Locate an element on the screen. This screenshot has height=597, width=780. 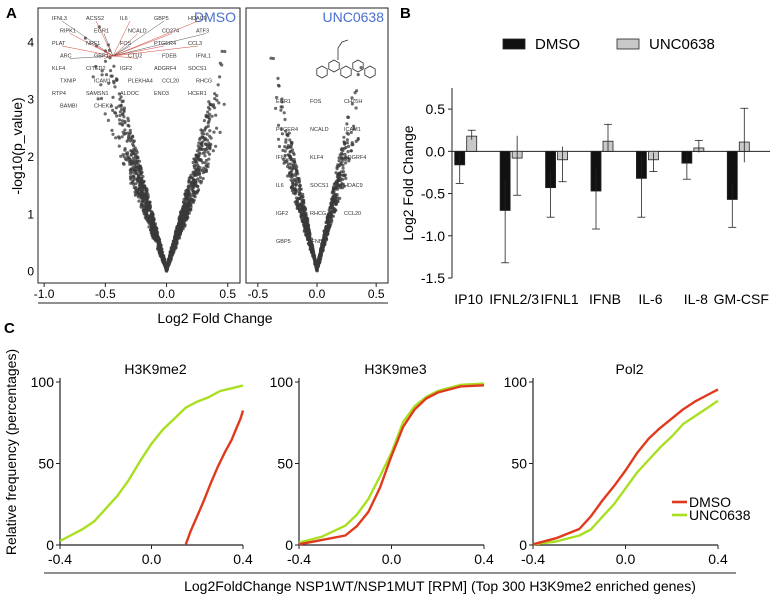
cdf-title-h3k9me2: H3K9me2 is located at coordinates (155, 369).